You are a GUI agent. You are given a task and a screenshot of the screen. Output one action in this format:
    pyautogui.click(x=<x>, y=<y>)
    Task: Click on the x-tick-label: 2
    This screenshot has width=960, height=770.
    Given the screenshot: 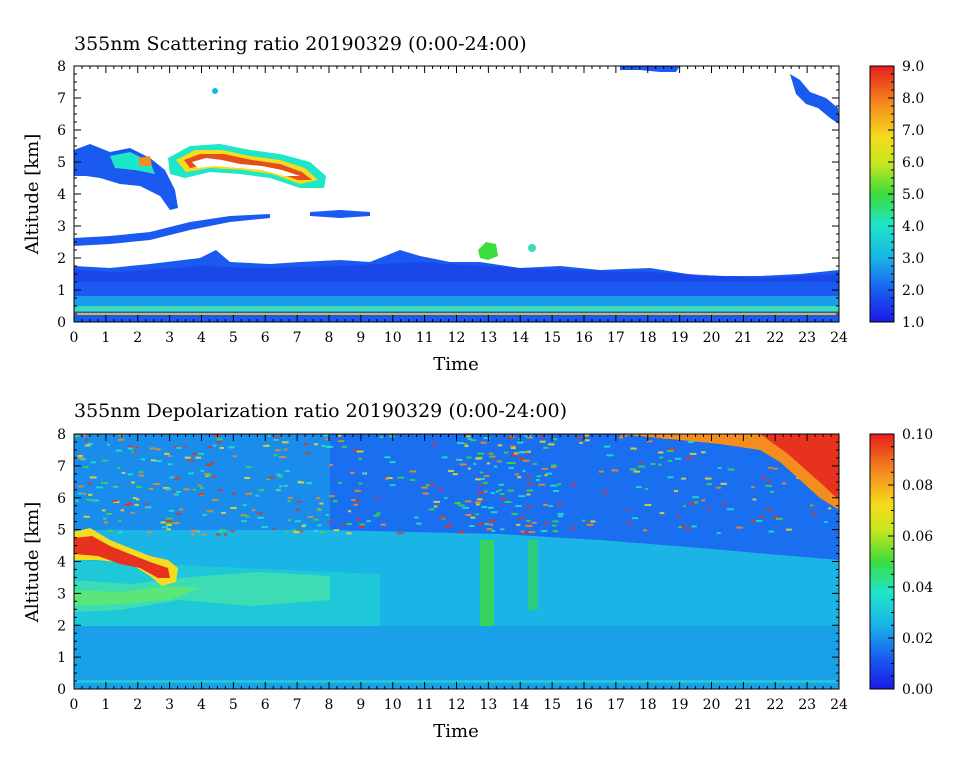 What is the action you would take?
    pyautogui.click(x=137, y=705)
    